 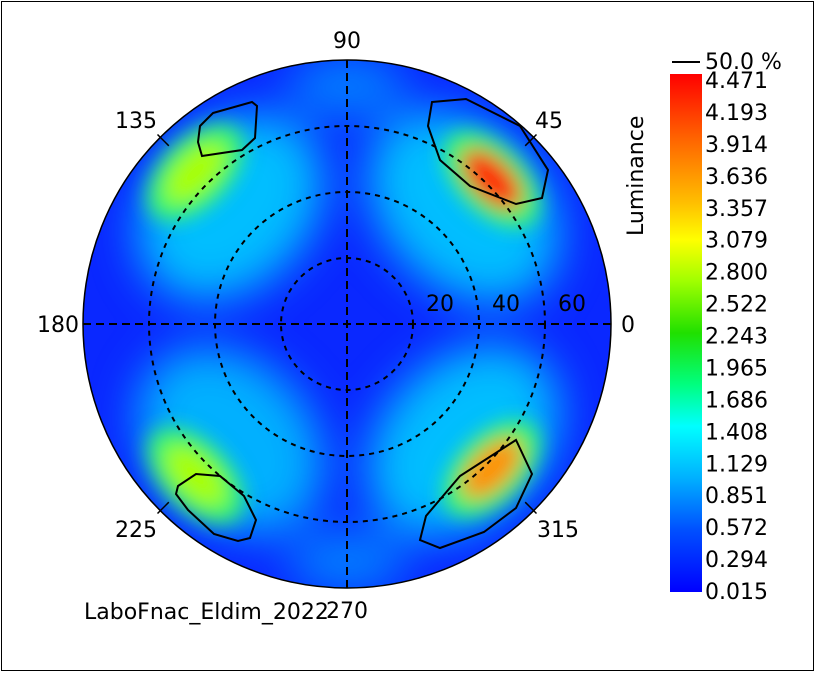 What do you see at coordinates (736, 592) in the screenshot?
I see `colorbar-level: 0.015` at bounding box center [736, 592].